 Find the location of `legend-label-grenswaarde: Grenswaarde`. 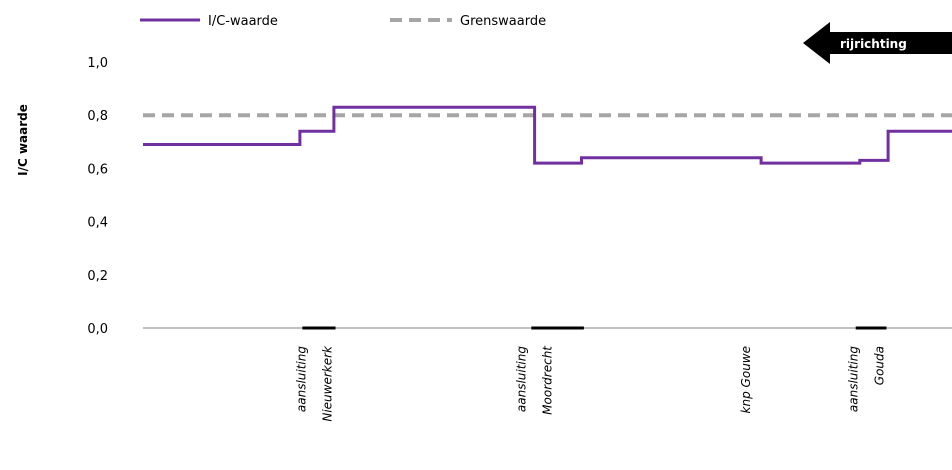

legend-label-grenswaarde: Grenswaarde is located at coordinates (503, 21).